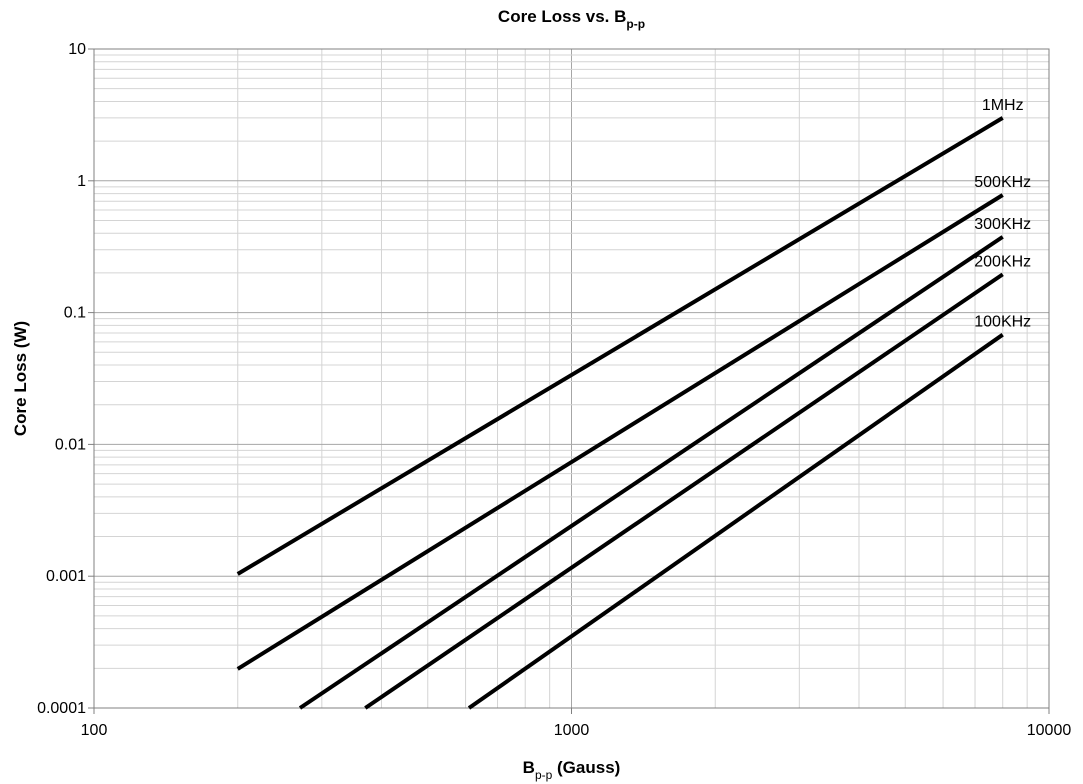 The height and width of the screenshot is (784, 1083). I want to click on y-tick-label: 0.1, so click(75, 313).